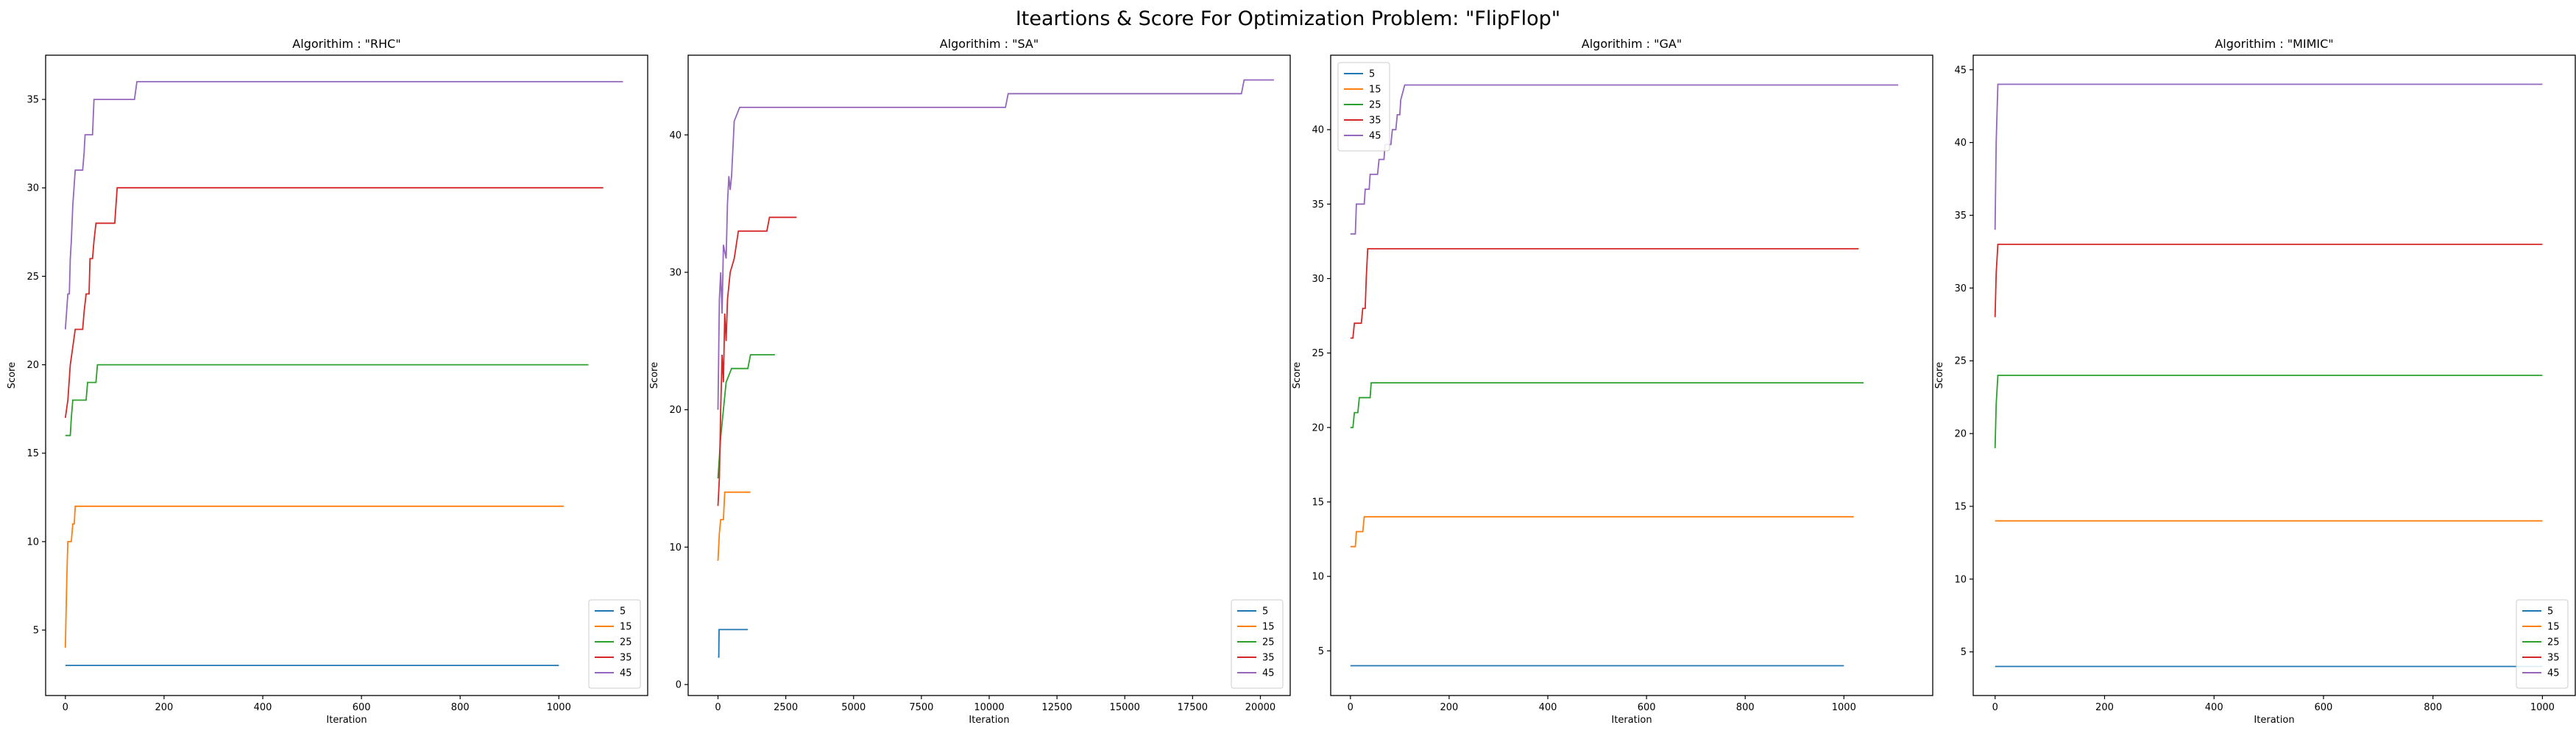  What do you see at coordinates (853, 707) in the screenshot?
I see `x-tick-label: 5000` at bounding box center [853, 707].